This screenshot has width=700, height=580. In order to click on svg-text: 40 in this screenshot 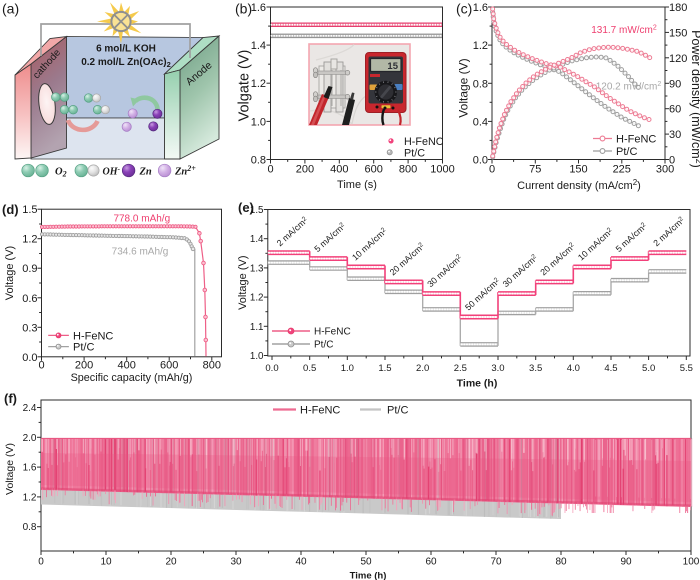, I will do `click(301, 562)`.